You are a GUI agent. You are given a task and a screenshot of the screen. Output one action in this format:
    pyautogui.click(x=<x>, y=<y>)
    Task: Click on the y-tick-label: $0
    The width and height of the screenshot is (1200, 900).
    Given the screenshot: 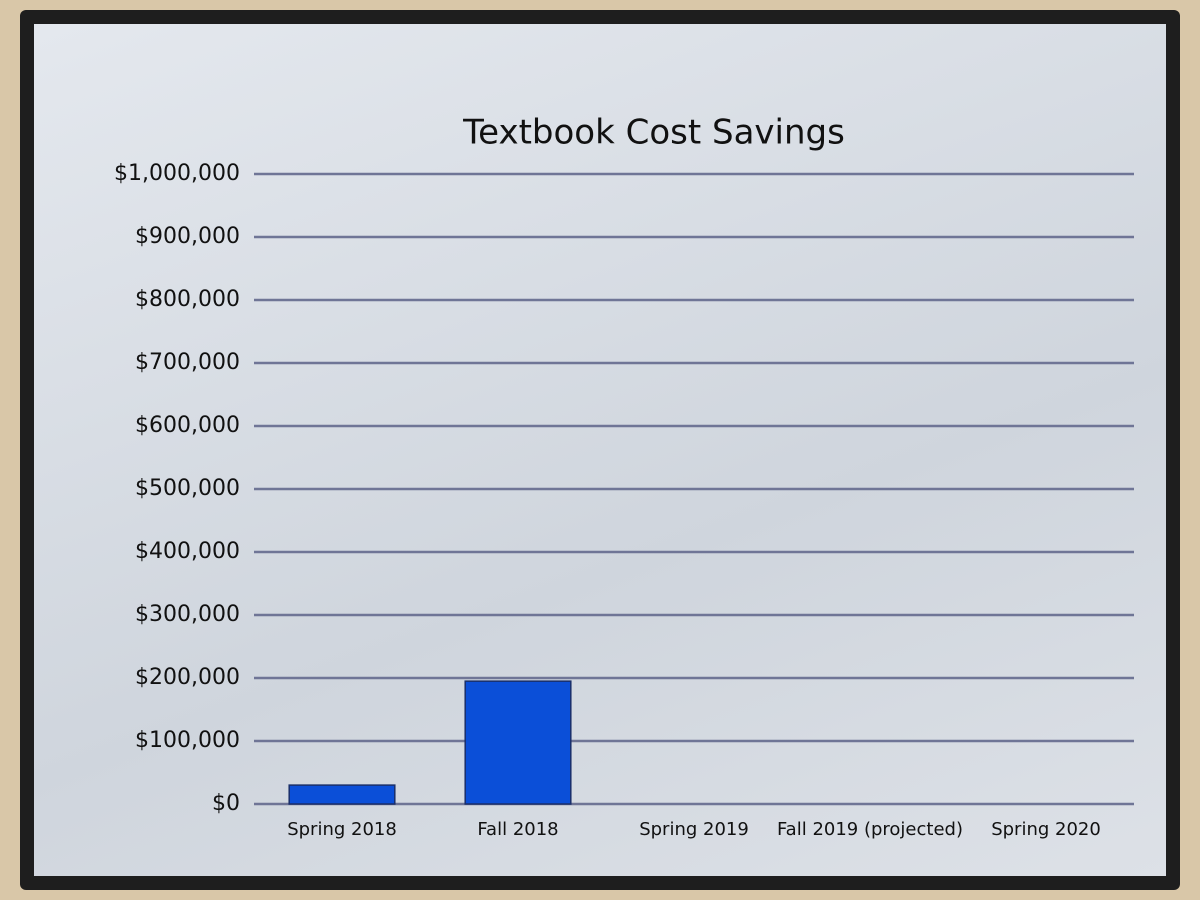 What is the action you would take?
    pyautogui.click(x=226, y=803)
    